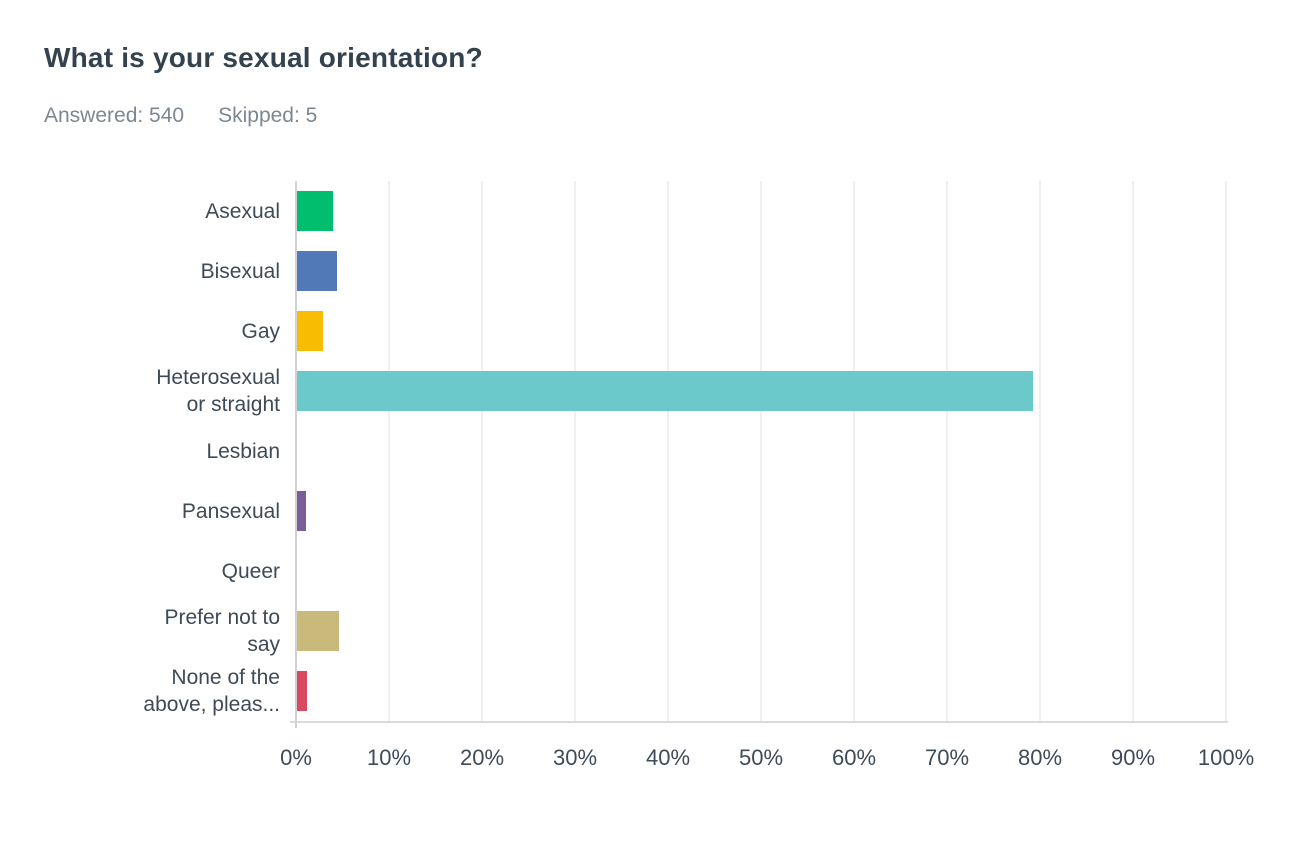 The image size is (1292, 842). What do you see at coordinates (668, 757) in the screenshot?
I see `x-tick-label: 40%` at bounding box center [668, 757].